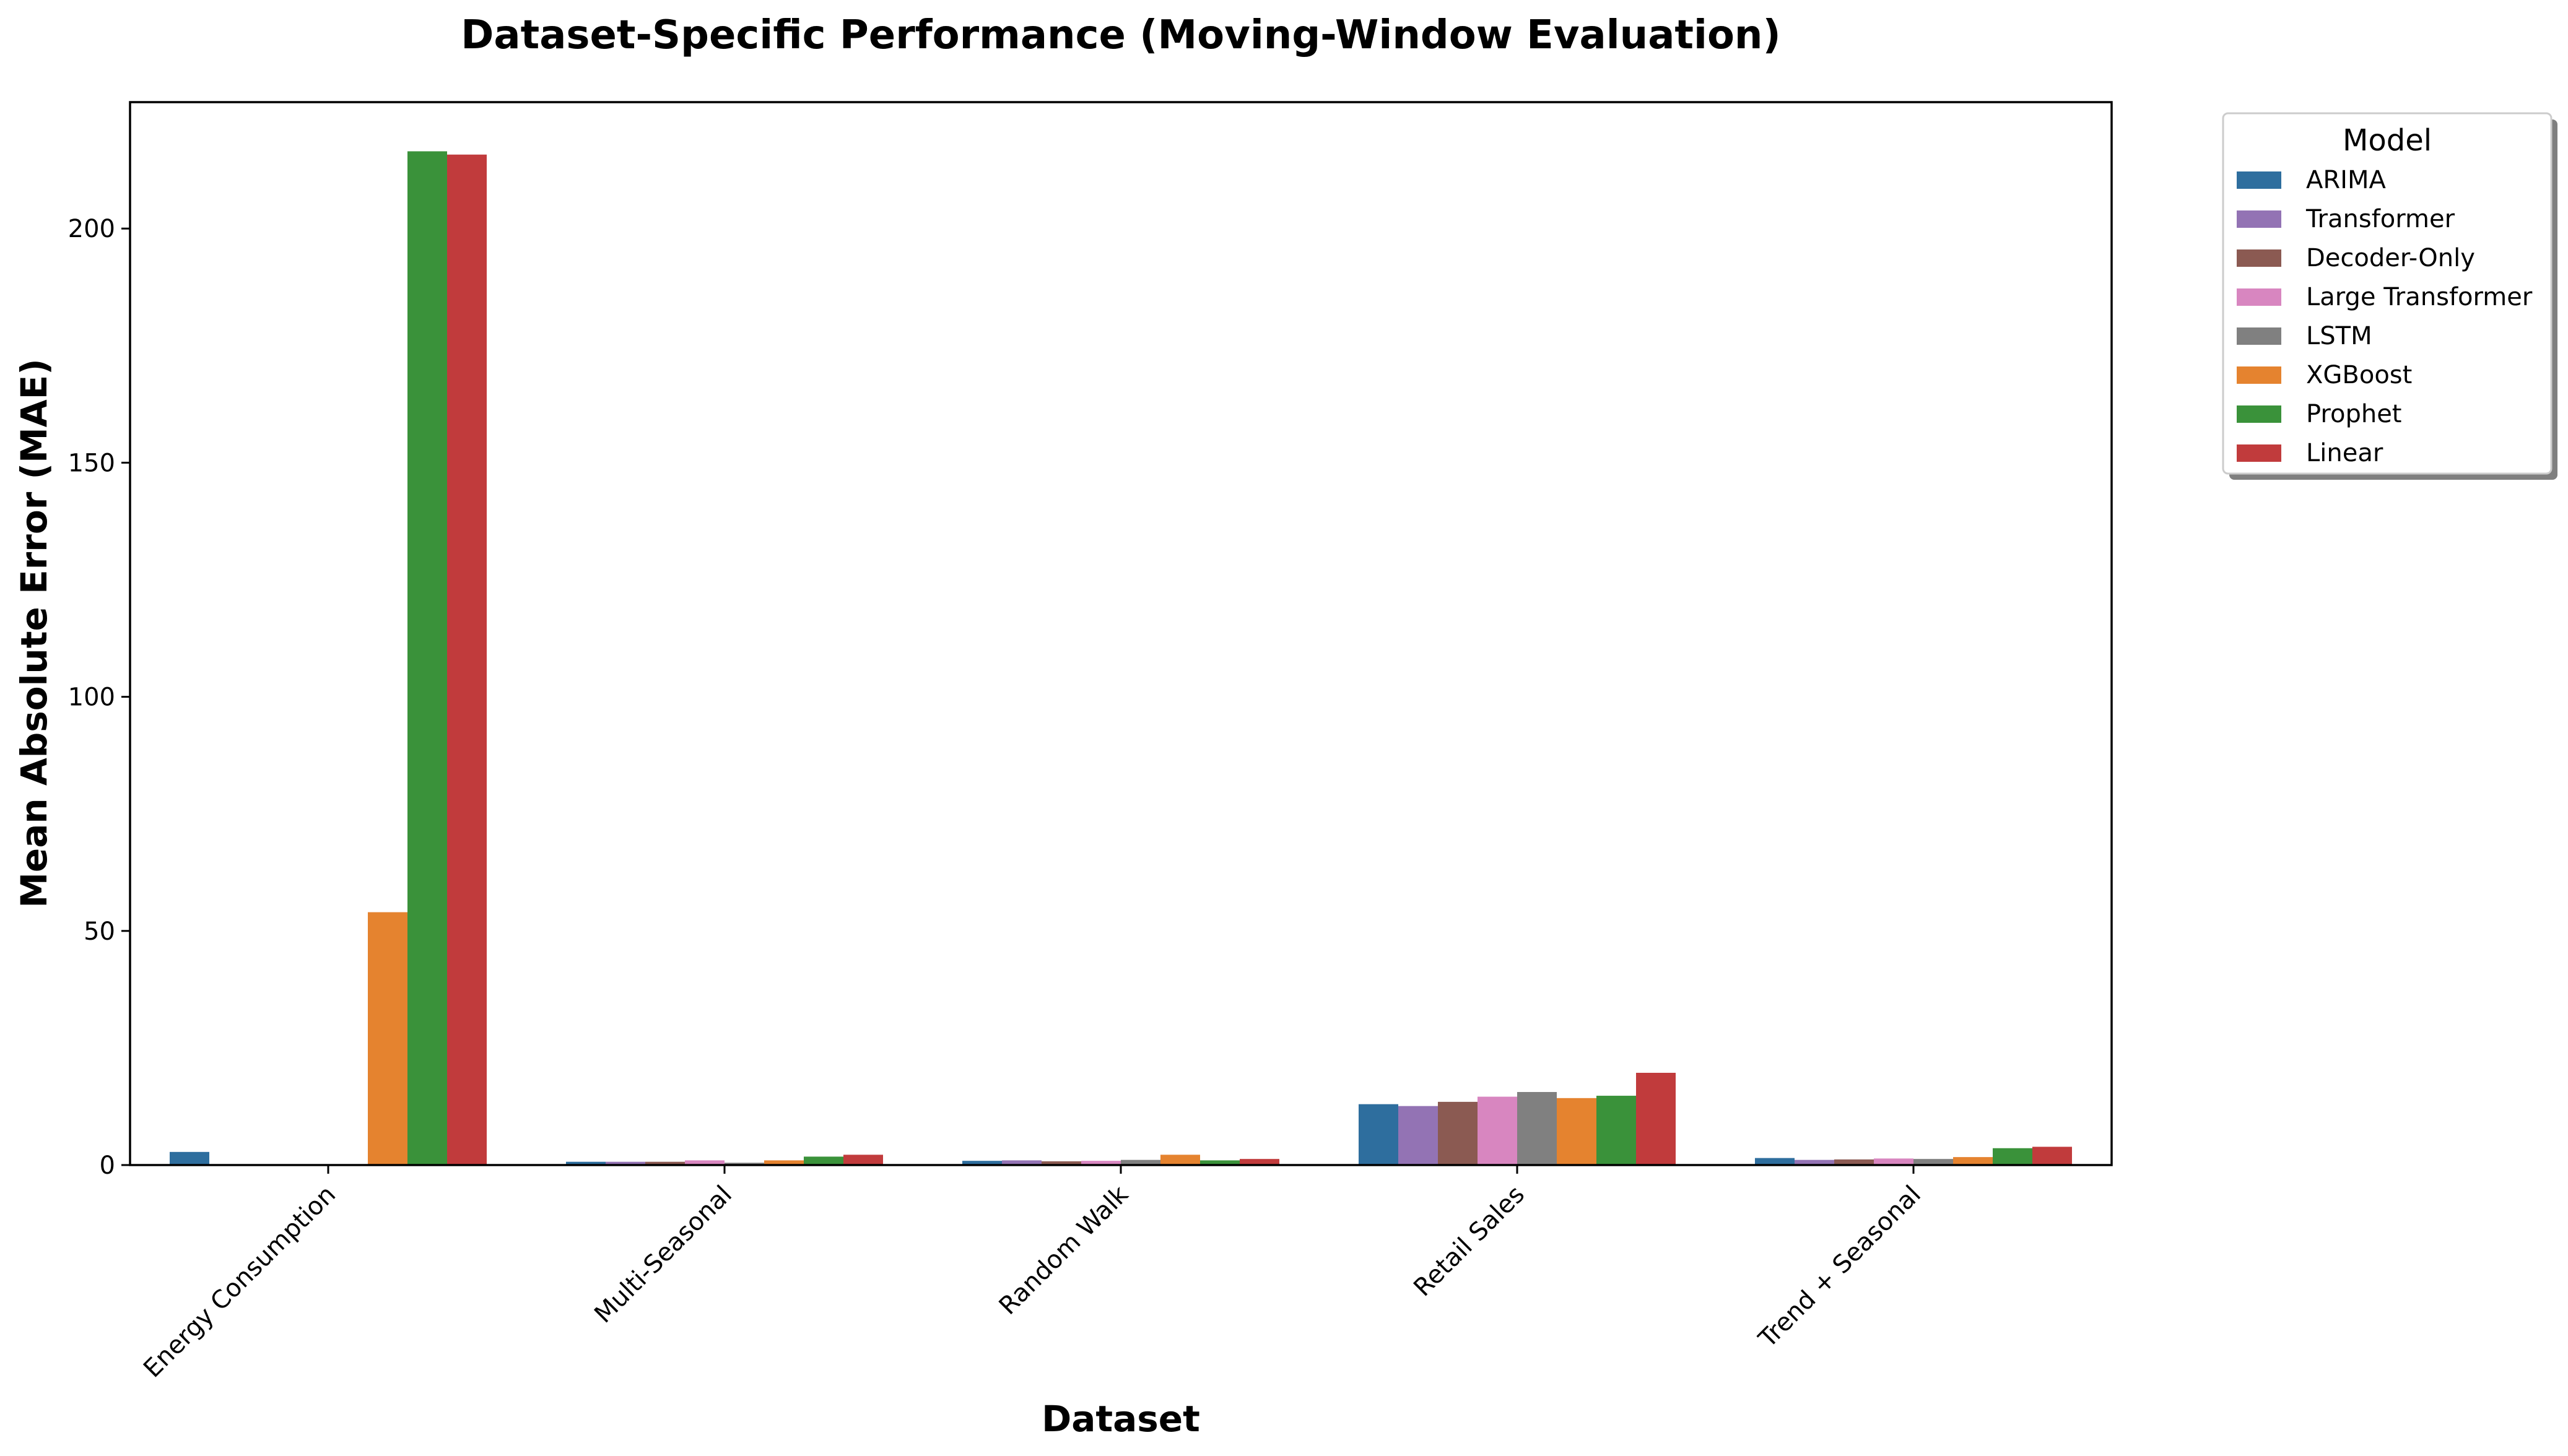 The width and height of the screenshot is (2568, 1456). I want to click on y-tick-label: 50, so click(99, 932).